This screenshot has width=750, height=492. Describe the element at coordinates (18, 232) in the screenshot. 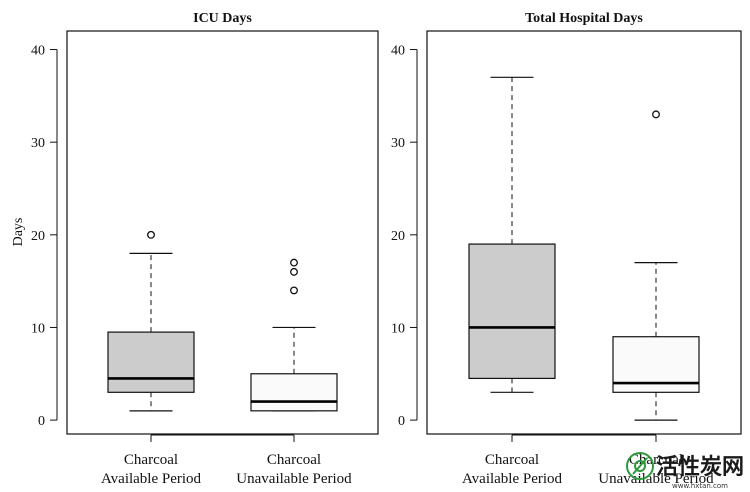

I see `y-axis-label: Days` at that location.